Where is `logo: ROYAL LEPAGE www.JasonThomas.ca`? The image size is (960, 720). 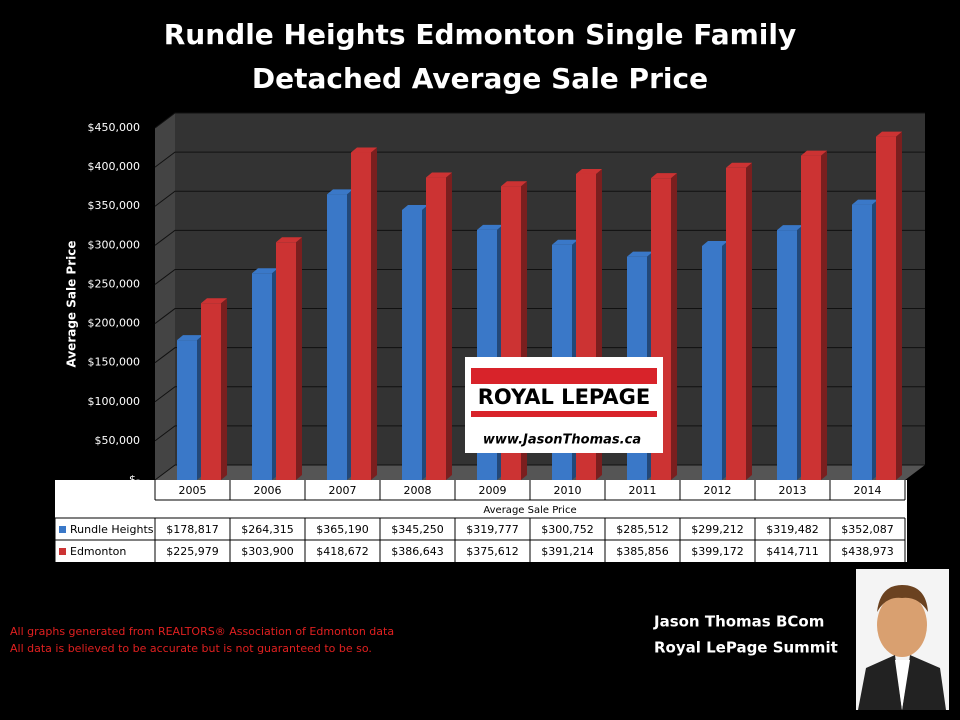
logo: ROYAL LEPAGE www.JasonThomas.ca is located at coordinates (564, 405).